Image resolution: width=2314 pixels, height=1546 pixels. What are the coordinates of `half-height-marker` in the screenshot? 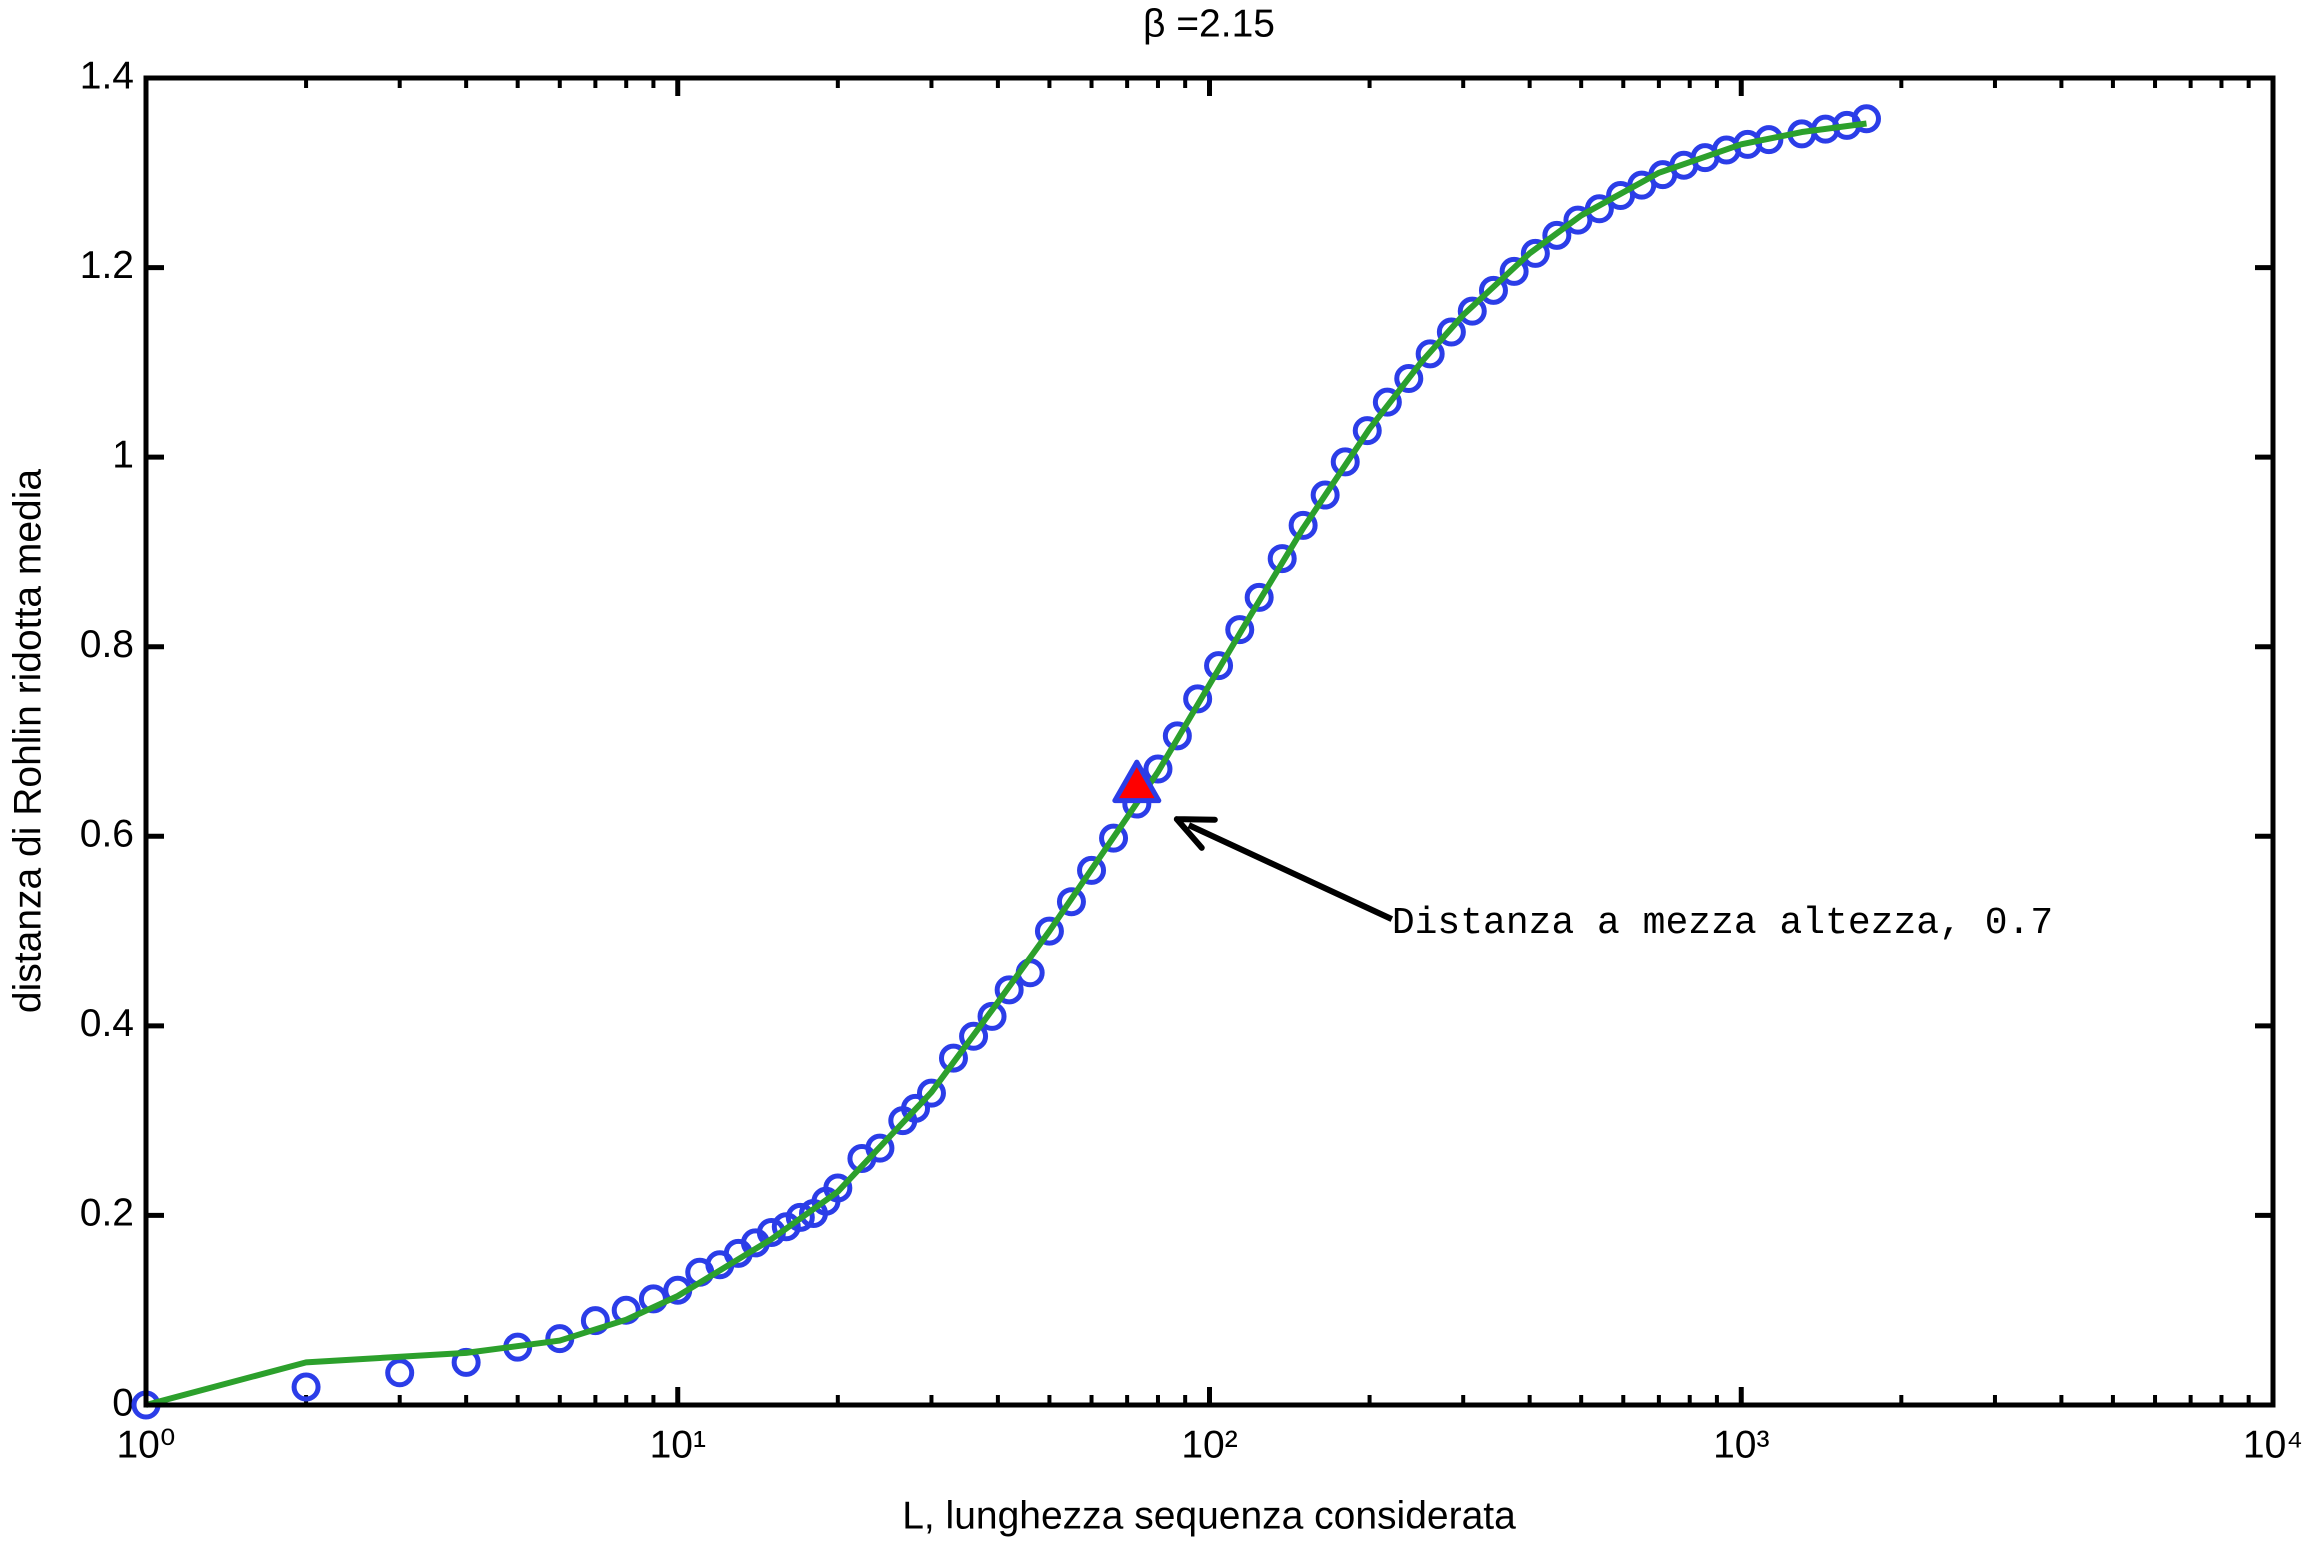 It's located at (1137, 781).